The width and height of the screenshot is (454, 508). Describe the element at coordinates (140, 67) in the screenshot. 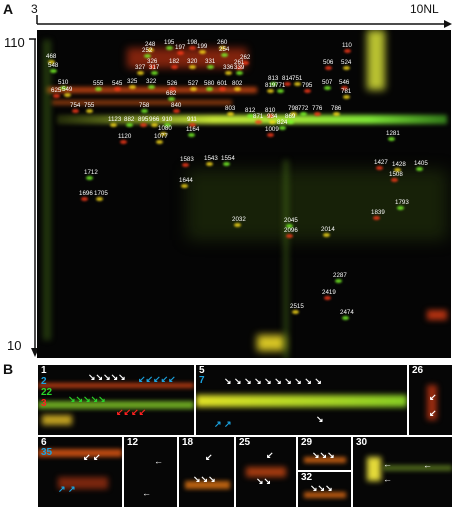

I see `spot-label: 327` at that location.